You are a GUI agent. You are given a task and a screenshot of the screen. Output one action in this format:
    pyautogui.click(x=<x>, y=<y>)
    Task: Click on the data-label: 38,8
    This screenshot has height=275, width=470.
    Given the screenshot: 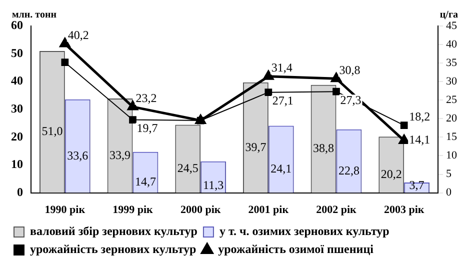 What is the action you would take?
    pyautogui.click(x=323, y=148)
    